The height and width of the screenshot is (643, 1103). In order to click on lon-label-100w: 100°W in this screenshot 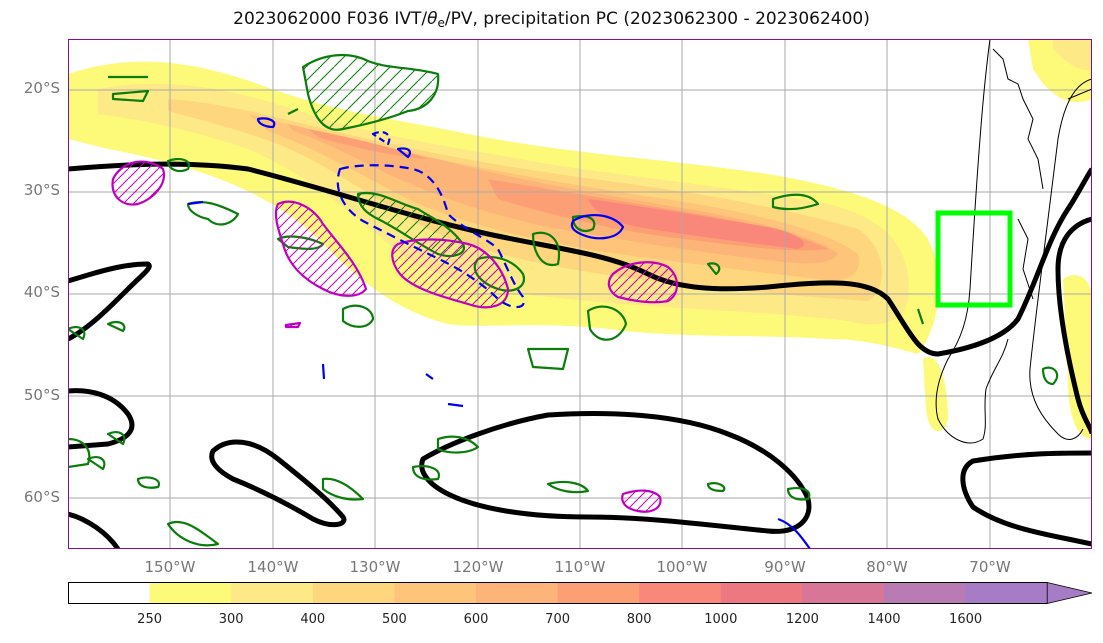, I will do `click(682, 567)`.